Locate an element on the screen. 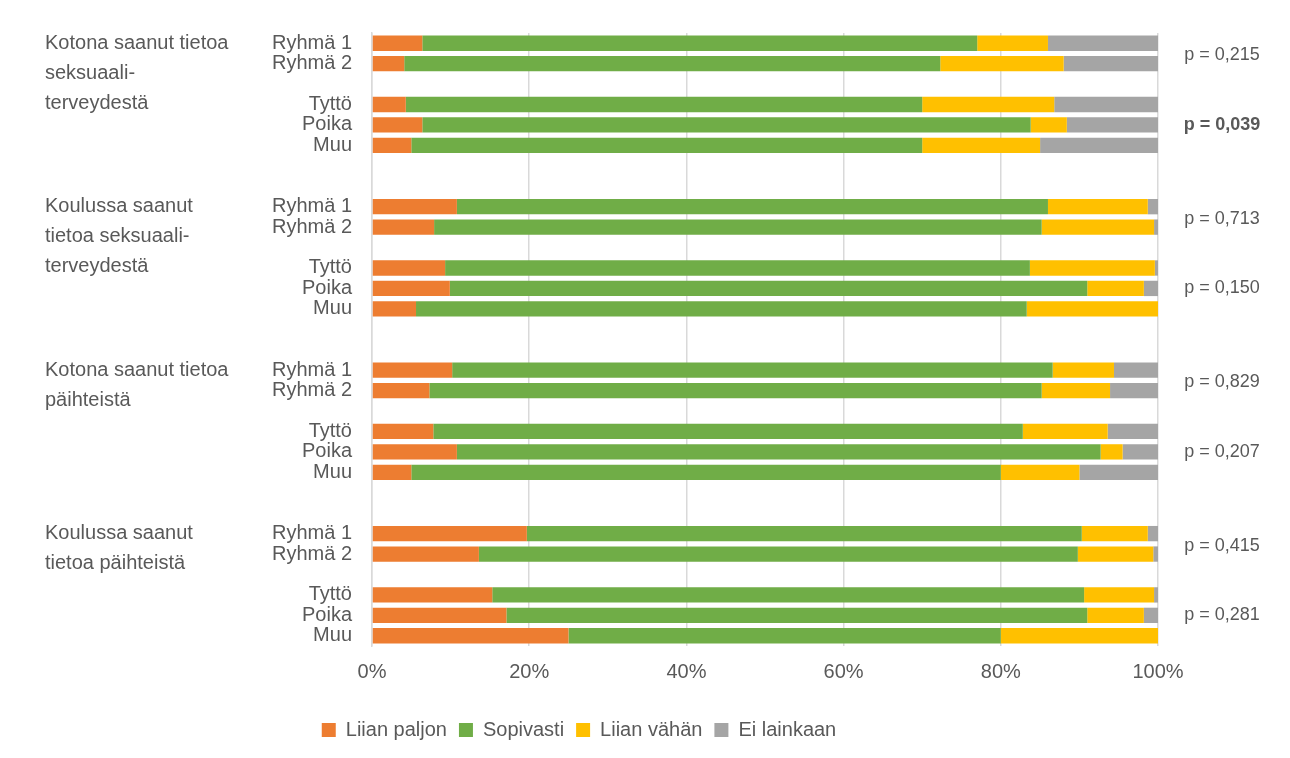 This screenshot has width=1290, height=758. x-tick-label: 0% is located at coordinates (372, 670).